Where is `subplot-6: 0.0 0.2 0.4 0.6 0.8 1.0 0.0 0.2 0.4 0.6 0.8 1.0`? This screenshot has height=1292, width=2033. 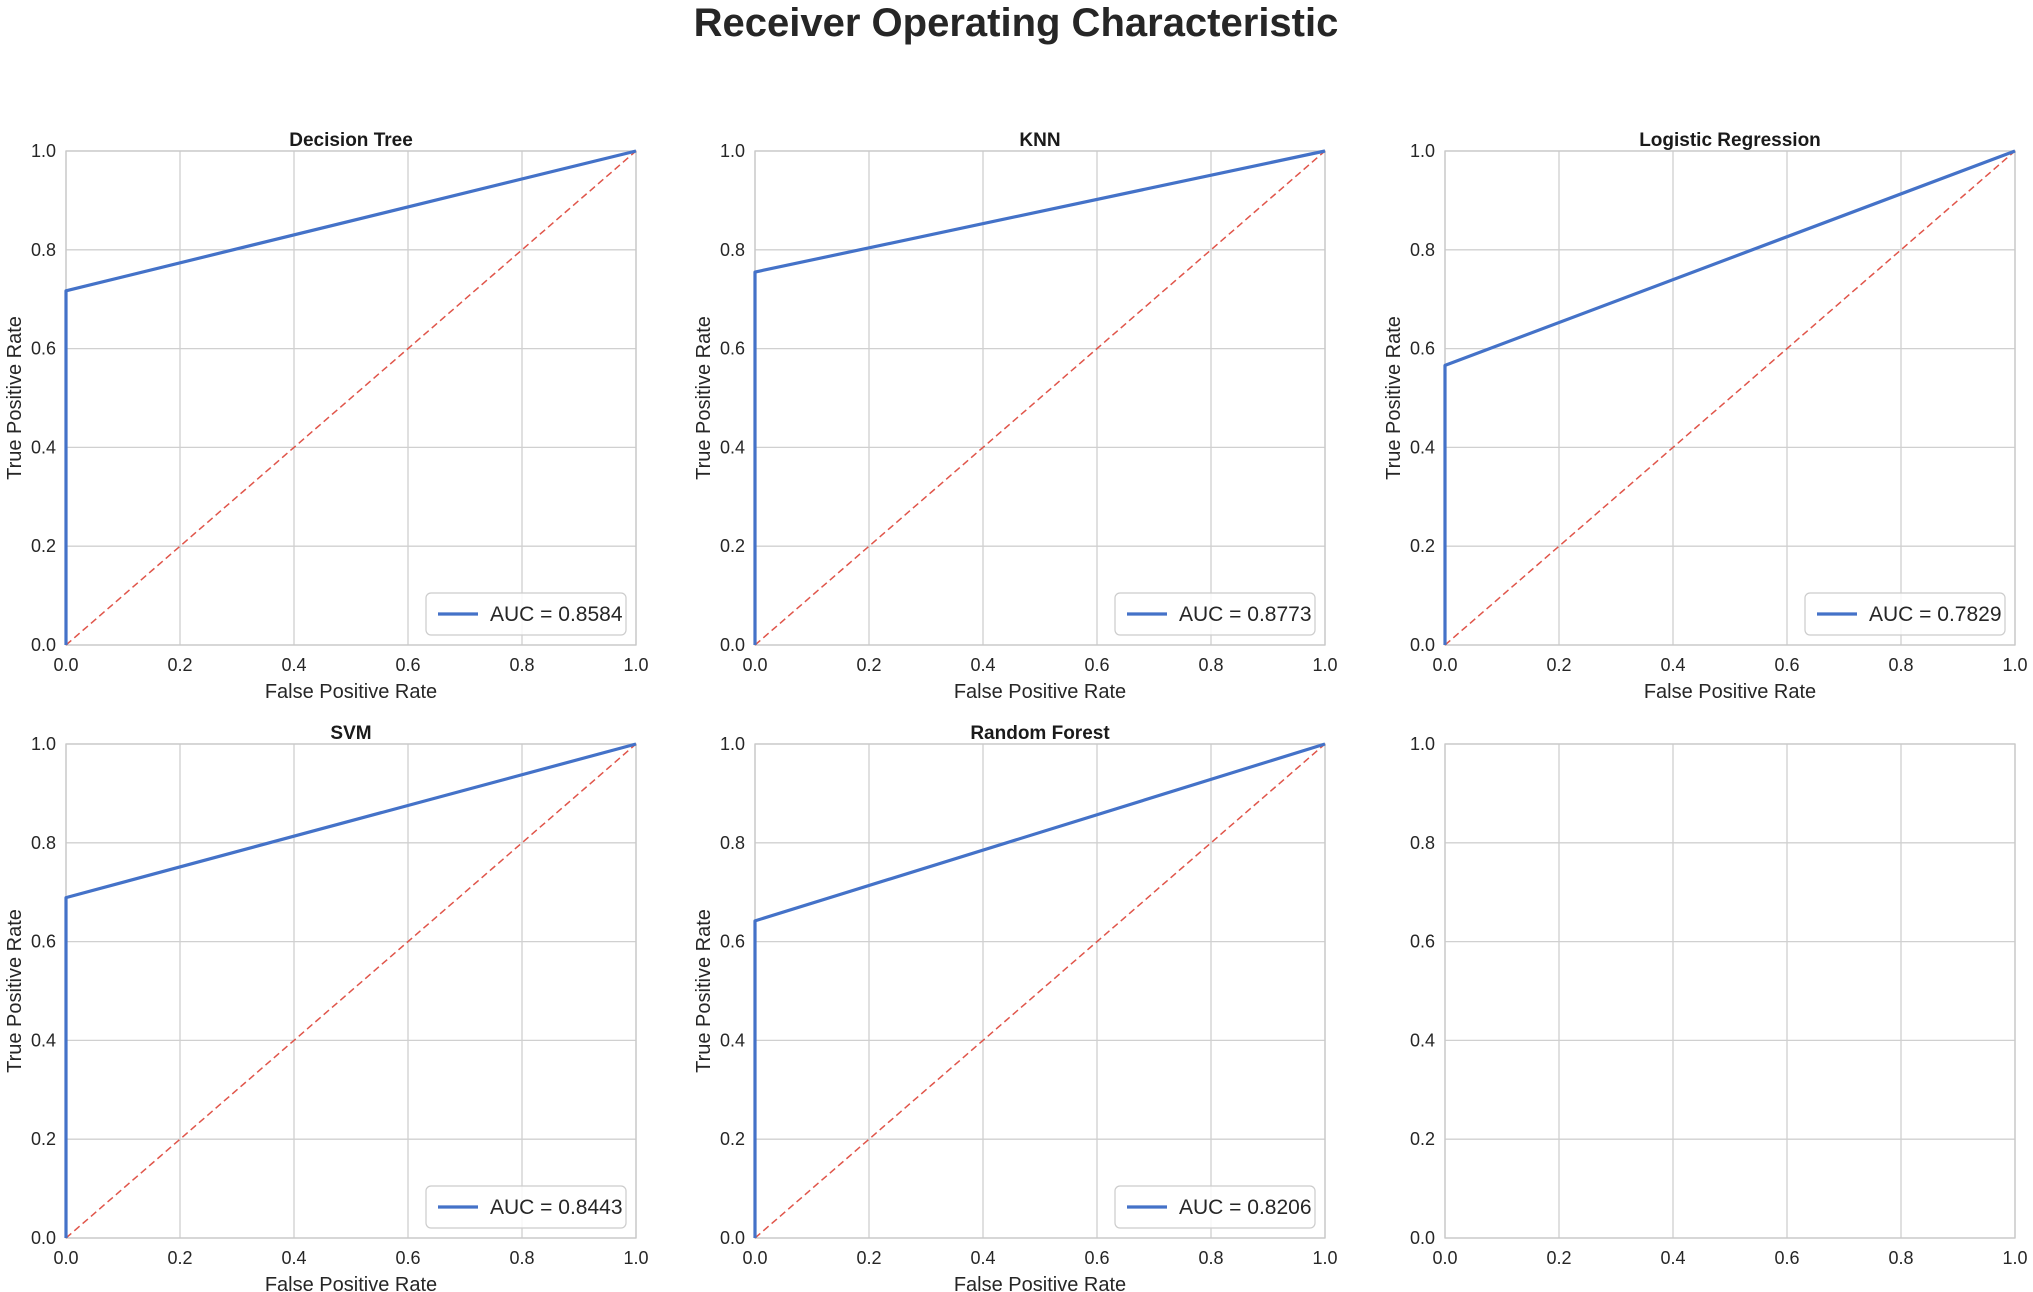 subplot-6: 0.0 0.2 0.4 0.6 0.8 1.0 0.0 0.2 0.4 0.6 0.8 1.0 is located at coordinates (1719, 1001).